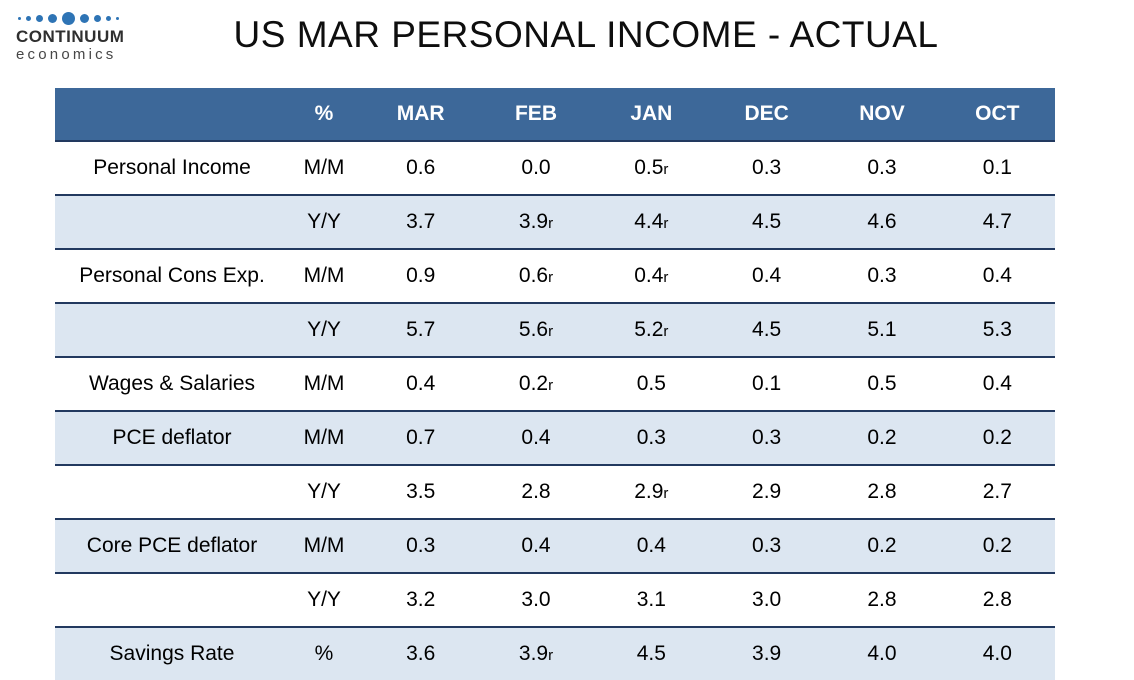 The width and height of the screenshot is (1134, 680). Describe the element at coordinates (170, 114) in the screenshot. I see `column-header-blank` at that location.